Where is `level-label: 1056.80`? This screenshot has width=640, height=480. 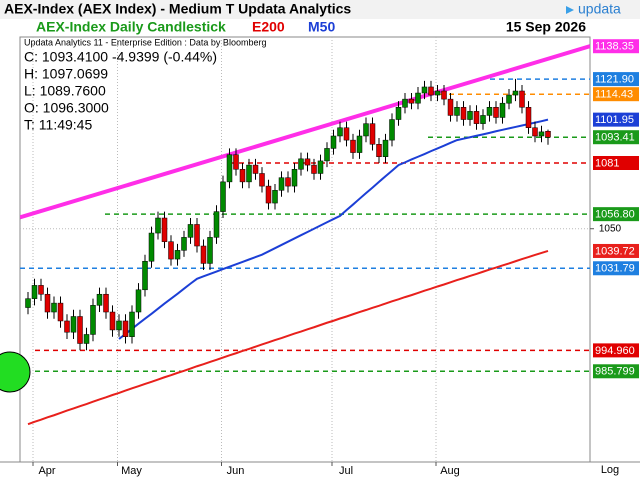
level-label: 1056.80 is located at coordinates (615, 215).